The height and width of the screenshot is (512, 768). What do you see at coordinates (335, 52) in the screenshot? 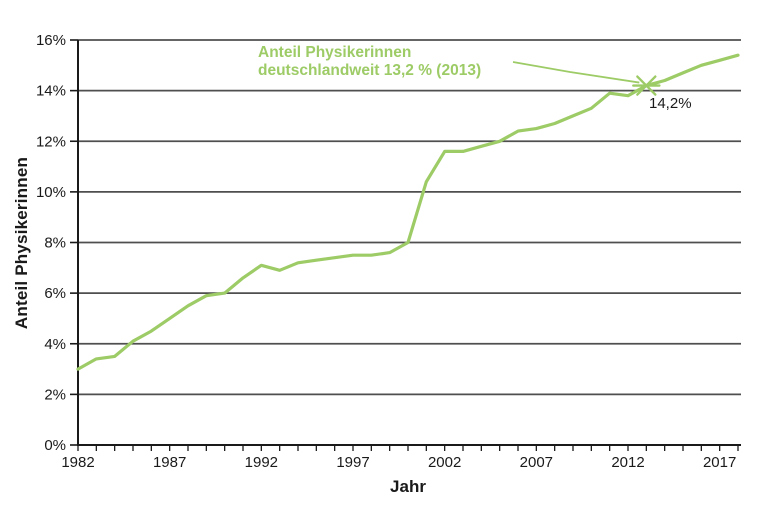
I see `annotation-line1: Anteil Physikerinnen` at bounding box center [335, 52].